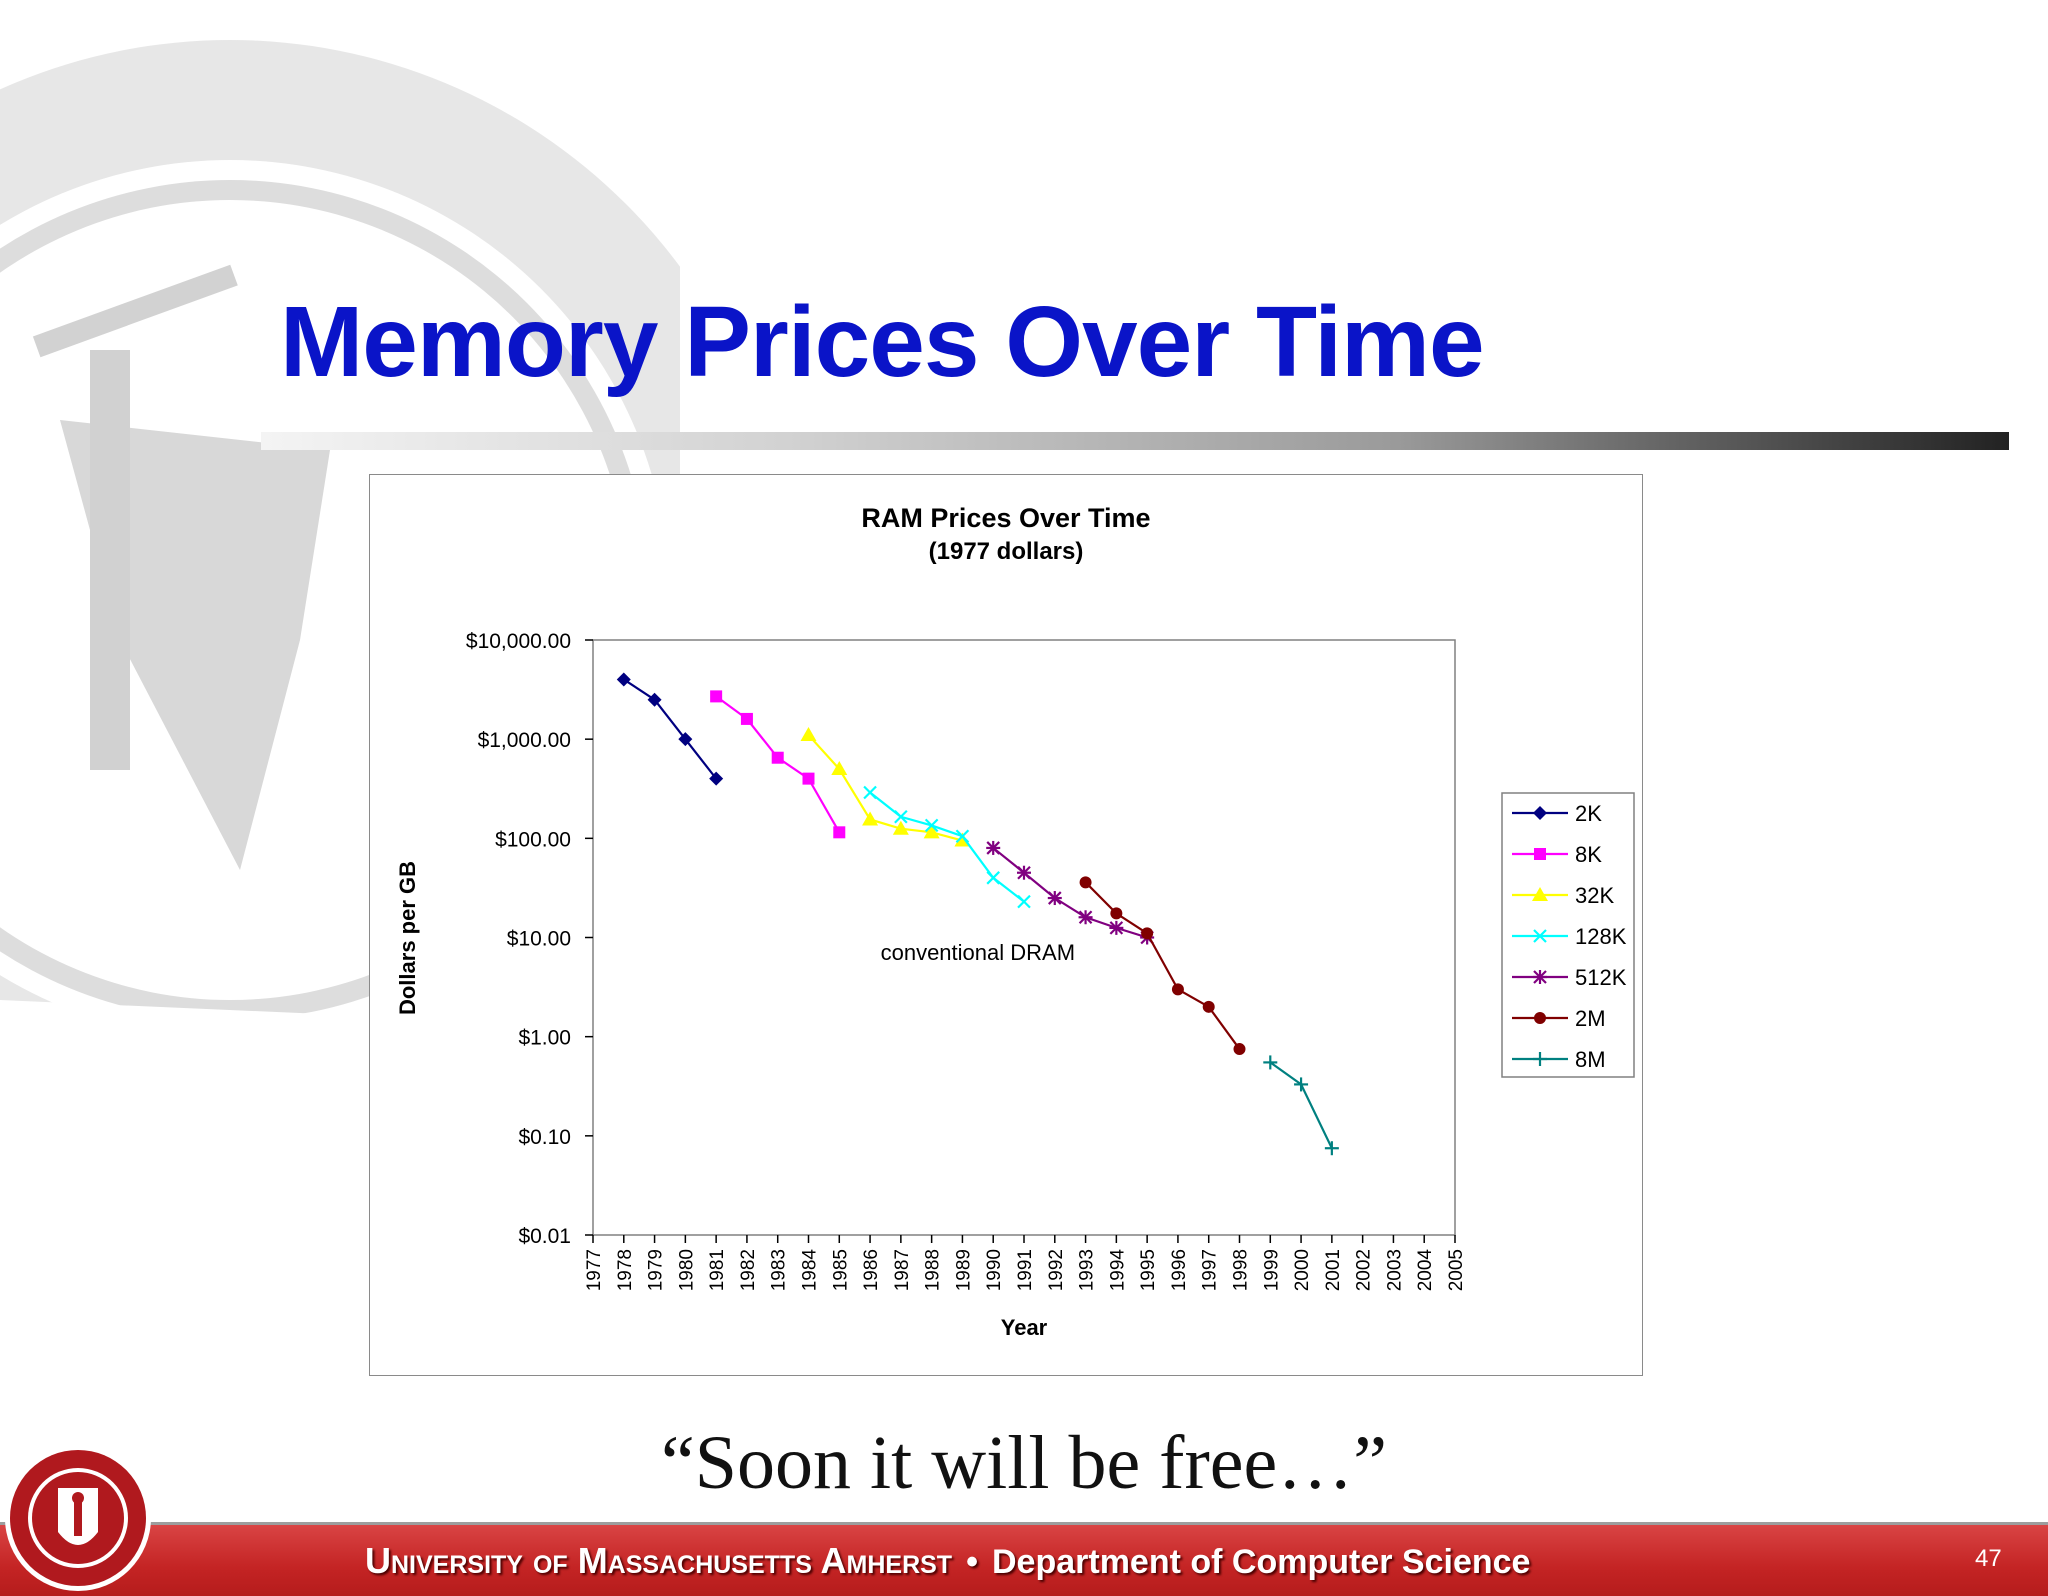  I want to click on legend-label: 2M, so click(1590, 1018).